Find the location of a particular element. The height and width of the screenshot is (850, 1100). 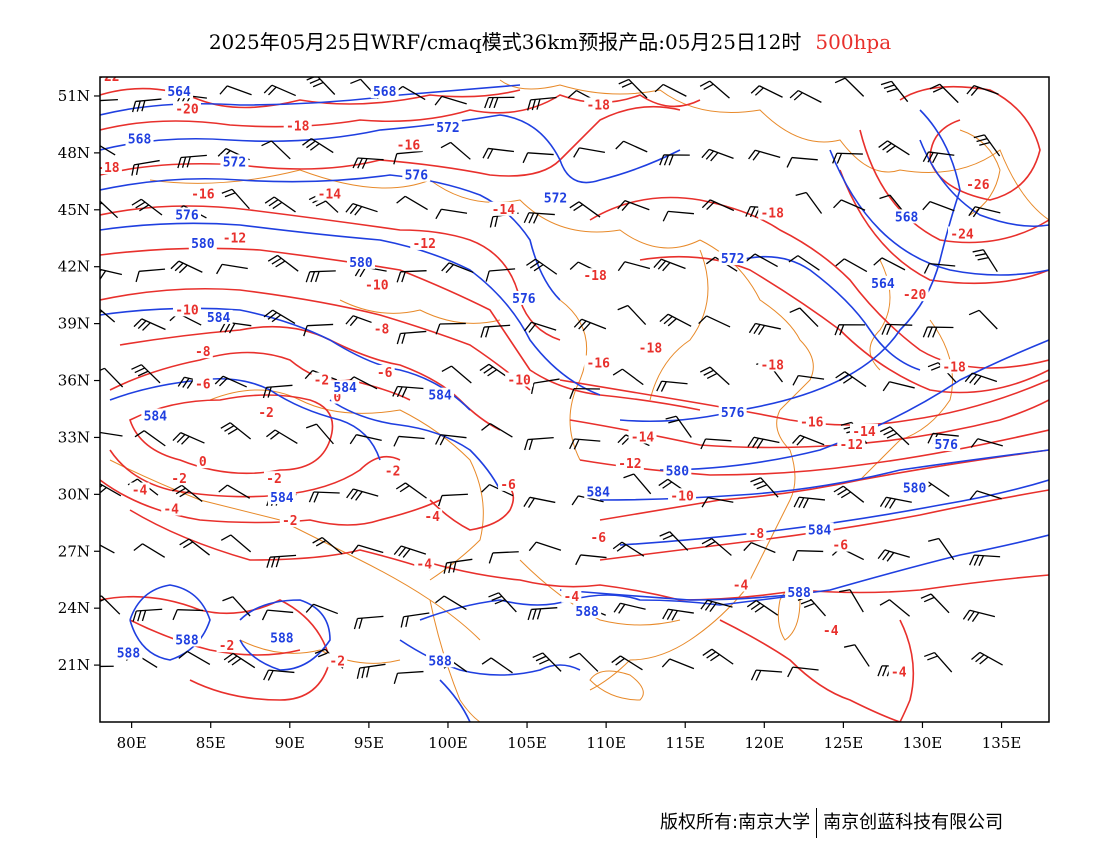

temperature-label: -16 is located at coordinates (409, 145).